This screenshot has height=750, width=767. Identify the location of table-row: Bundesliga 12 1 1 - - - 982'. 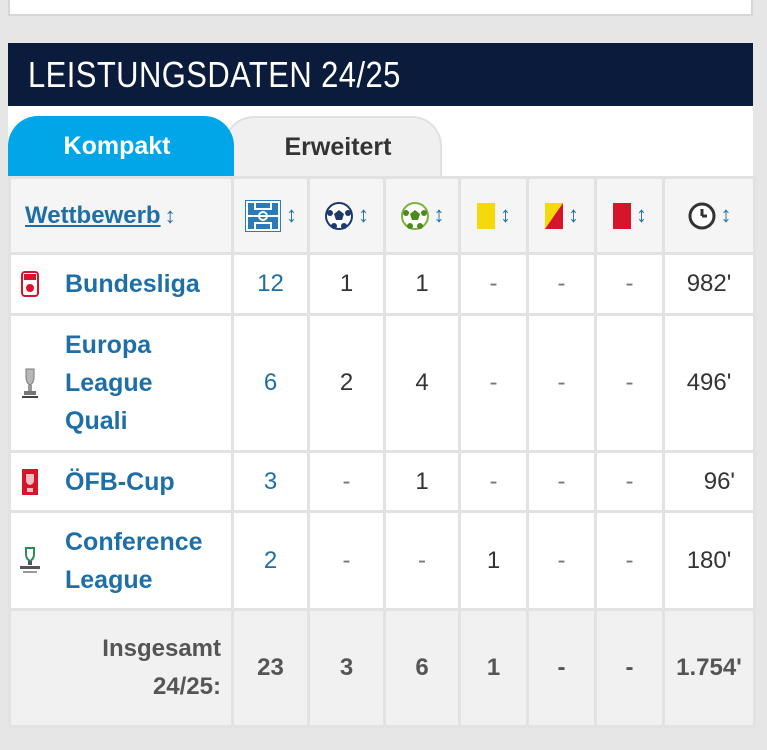
(382, 284).